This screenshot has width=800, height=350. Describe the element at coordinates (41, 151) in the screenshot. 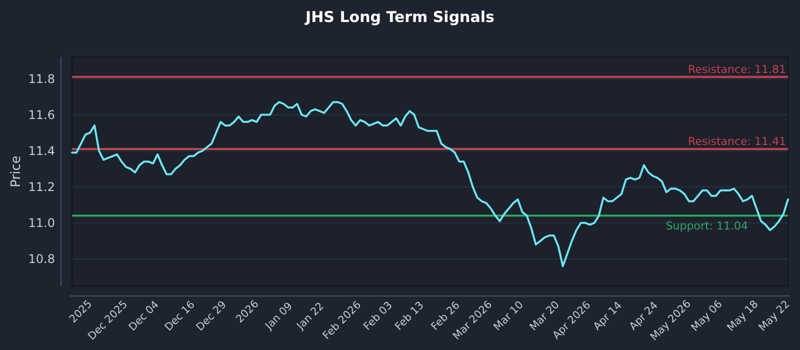

I see `y-tick-label: 11.4` at that location.